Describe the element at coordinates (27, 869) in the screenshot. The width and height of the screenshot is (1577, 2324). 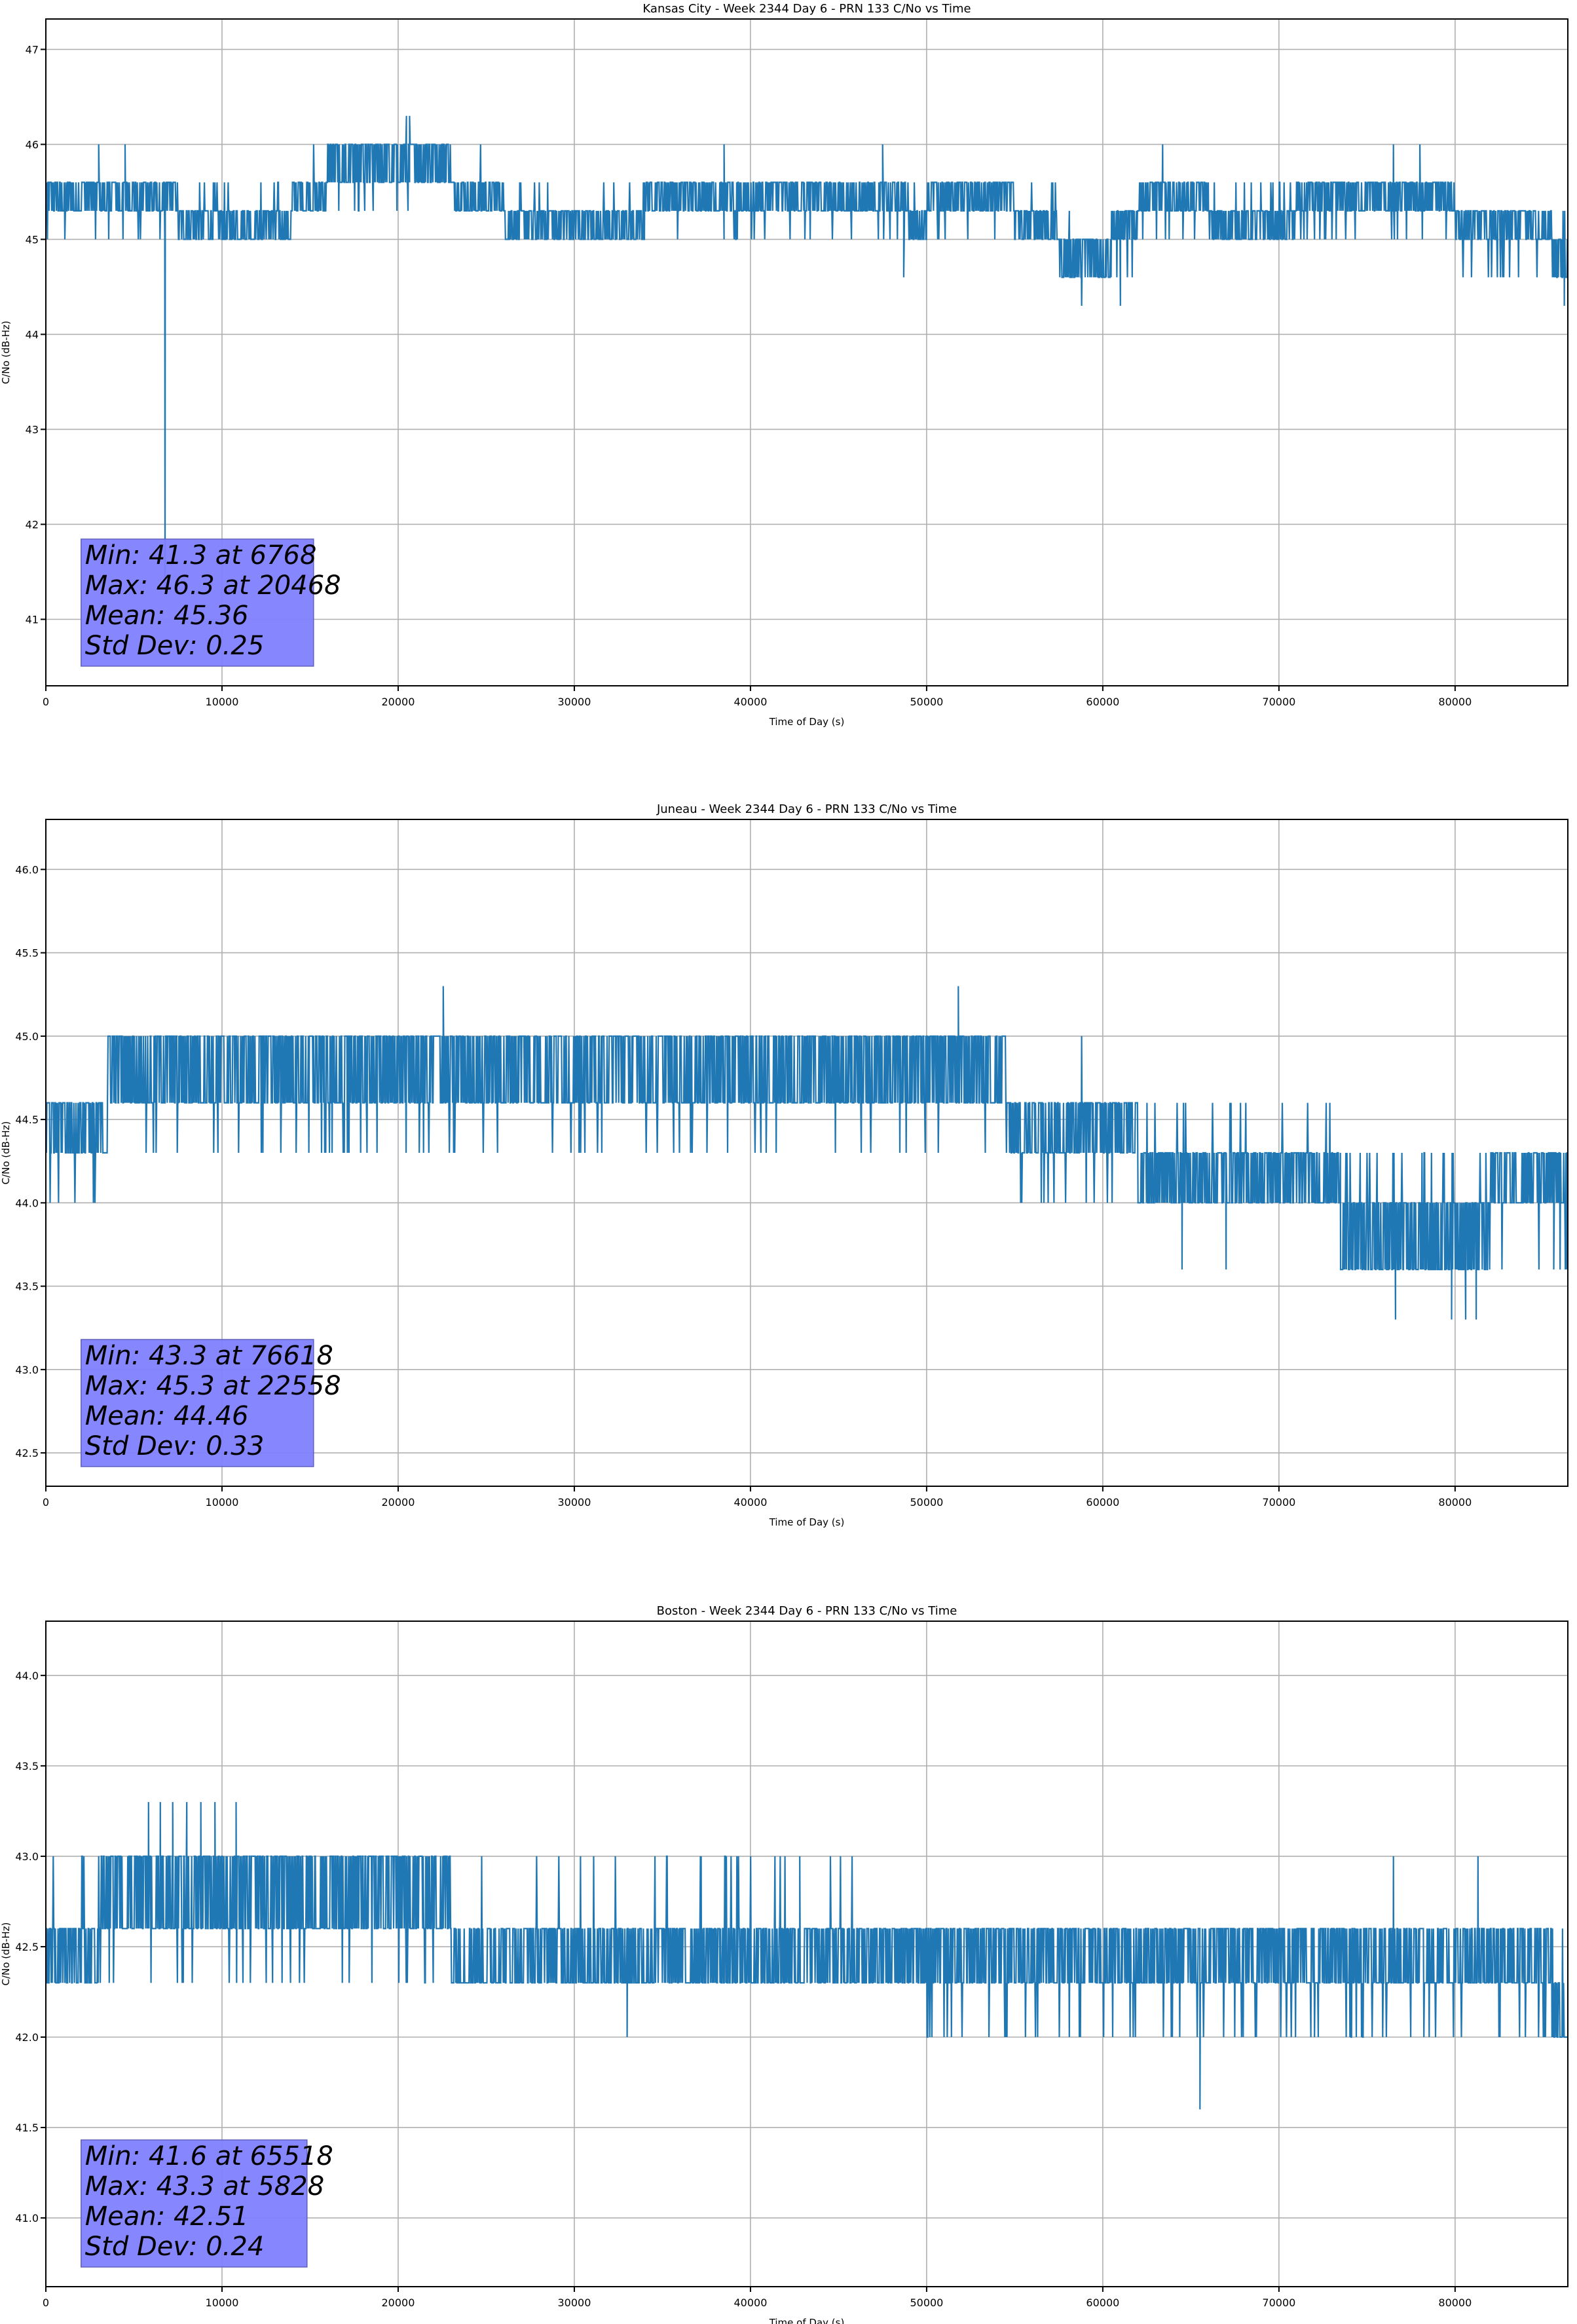
I see `y-tick-label: 46.0` at that location.